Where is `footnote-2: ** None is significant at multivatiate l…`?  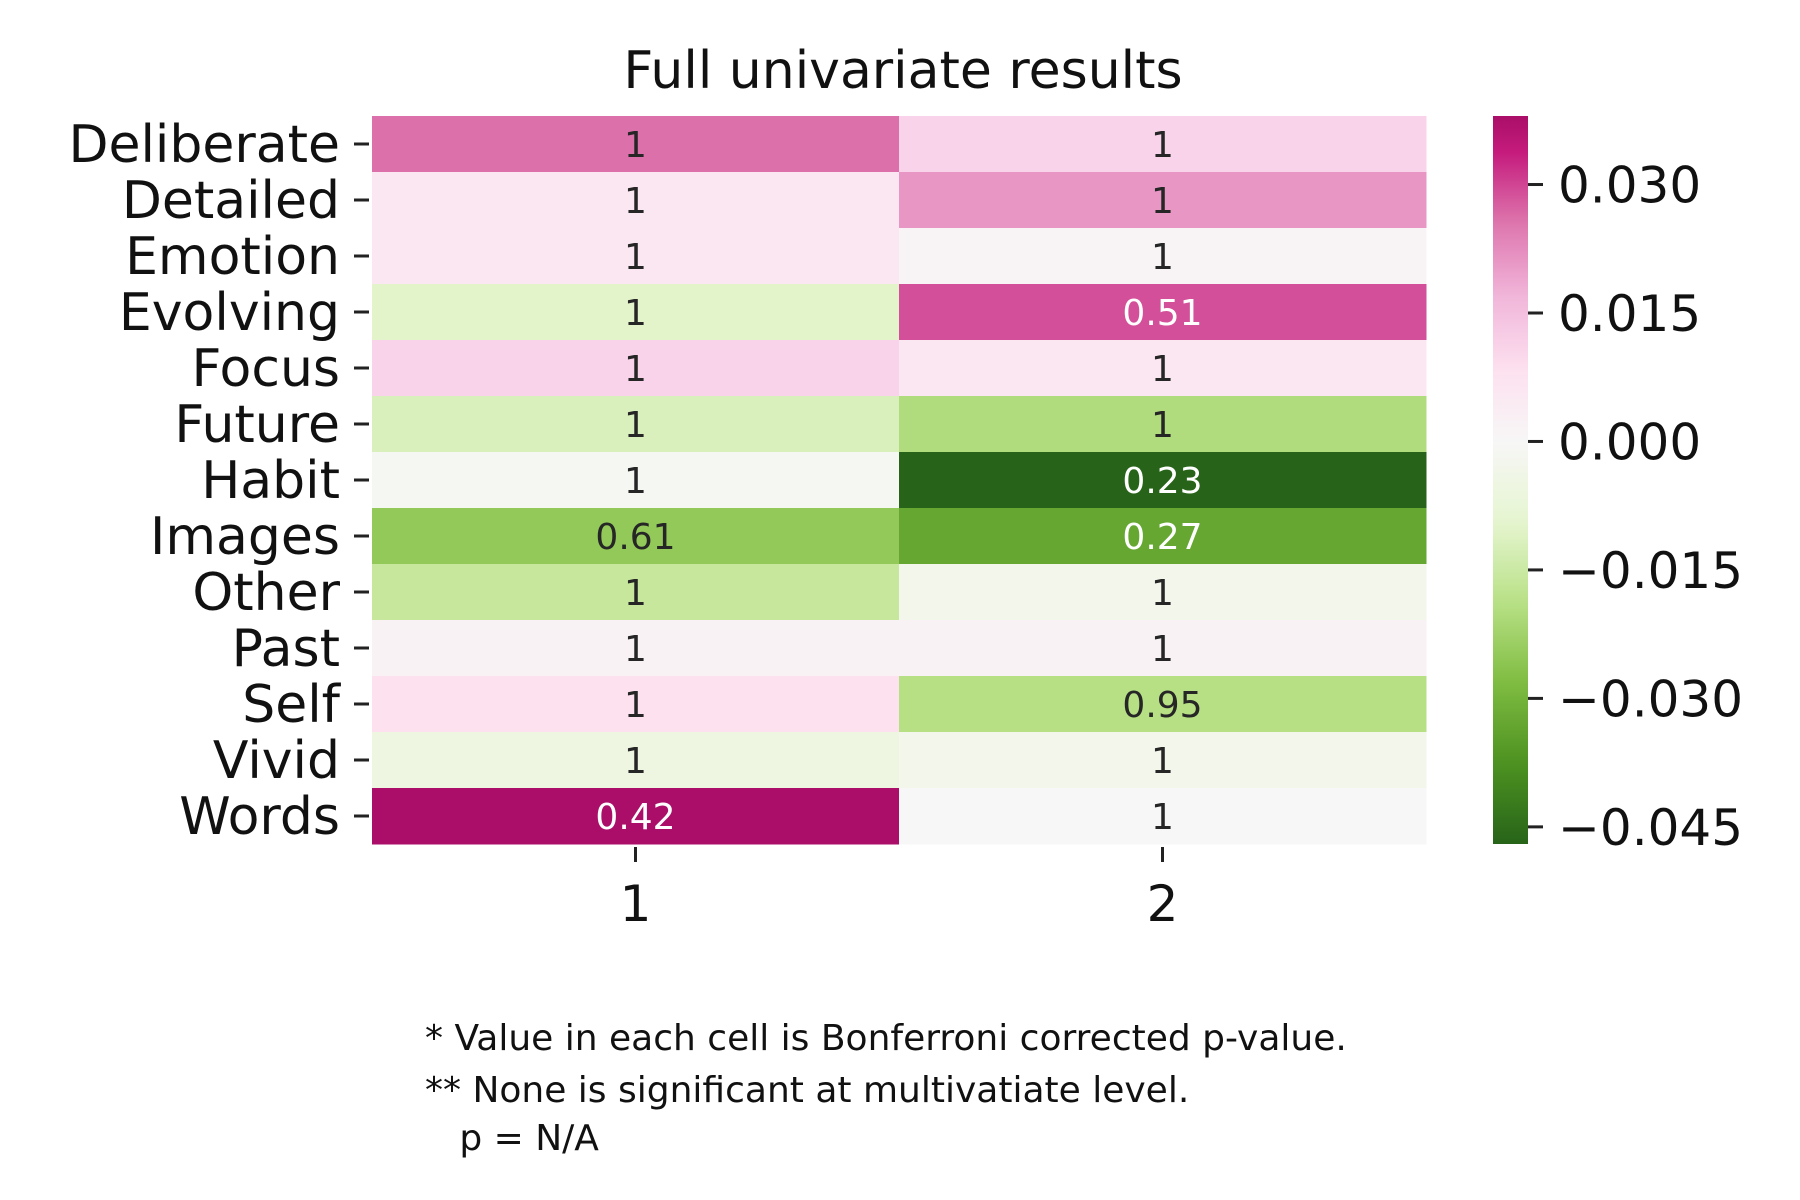 footnote-2: ** None is significant at multivatiate l… is located at coordinates (807, 1090).